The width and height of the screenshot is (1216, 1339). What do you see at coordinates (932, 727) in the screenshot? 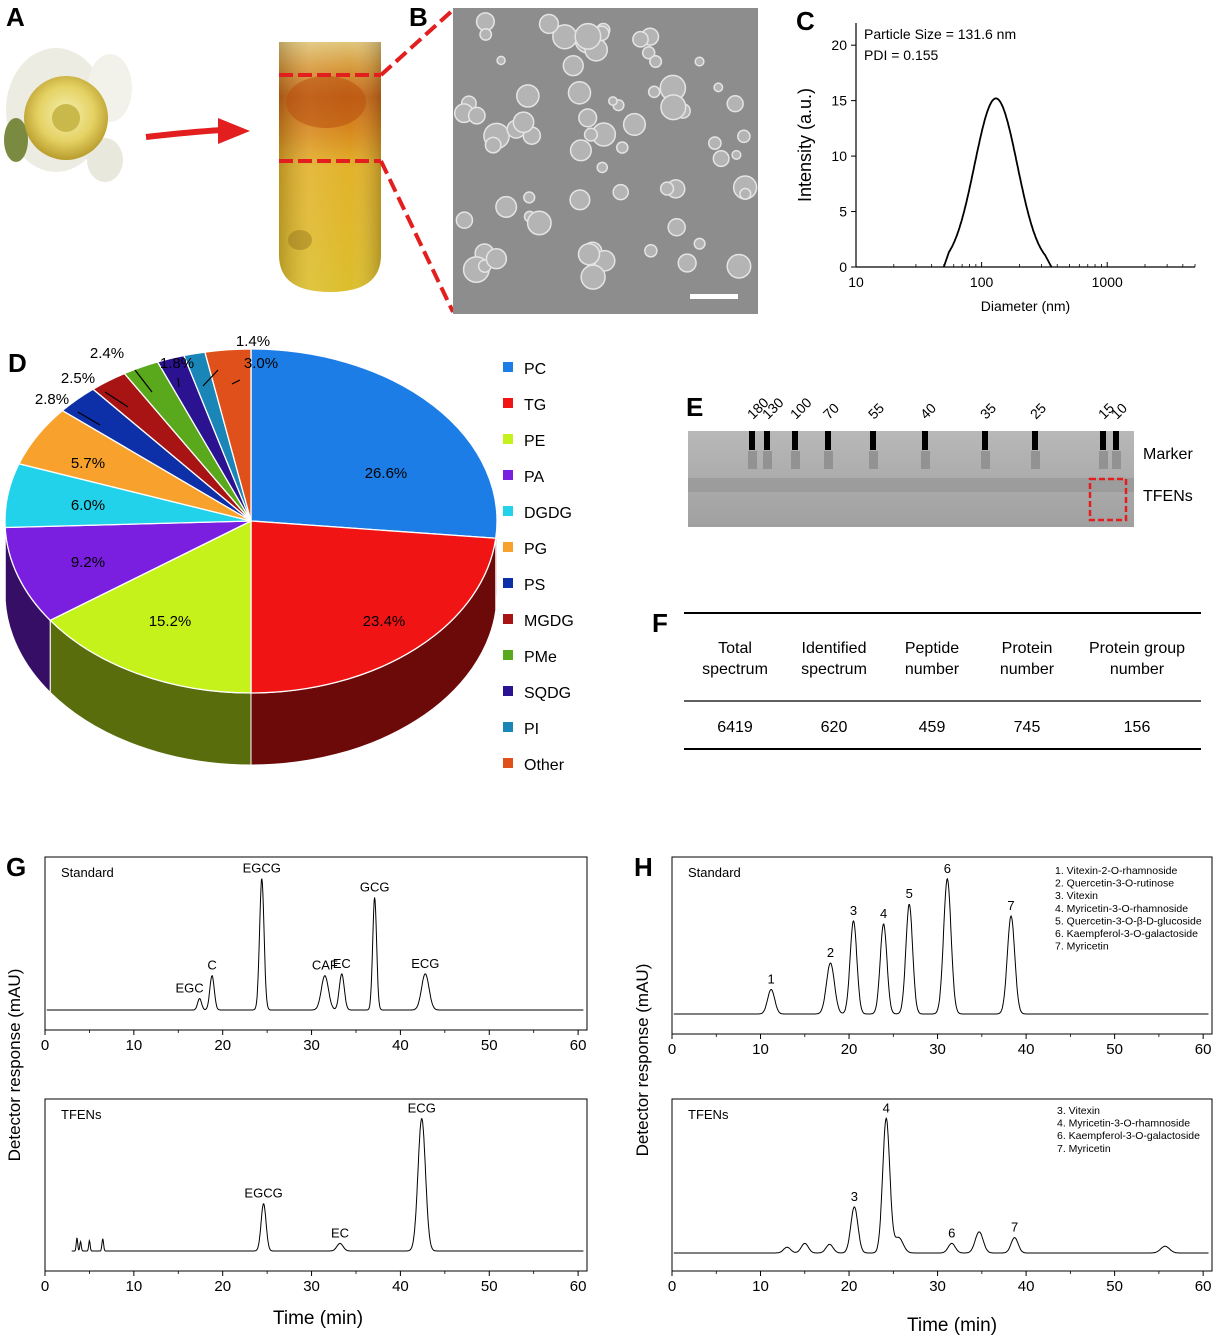
I see `table-cell: 459` at bounding box center [932, 727].